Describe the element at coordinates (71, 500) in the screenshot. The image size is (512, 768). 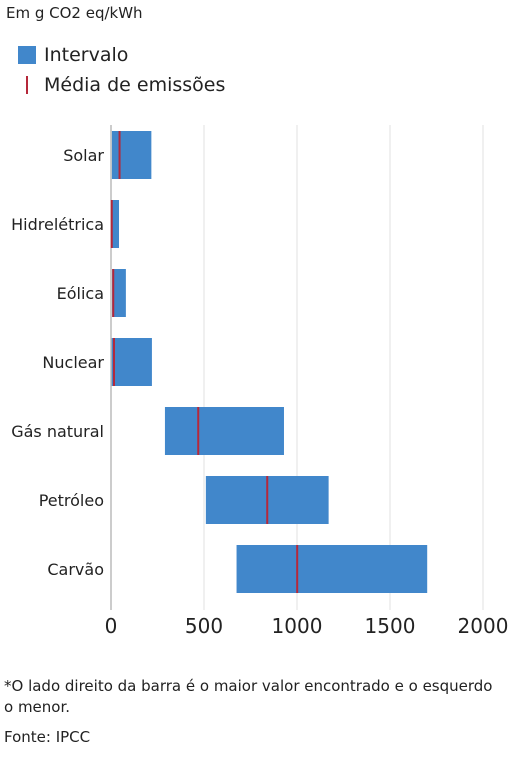
I see `category-label: Petróleo` at that location.